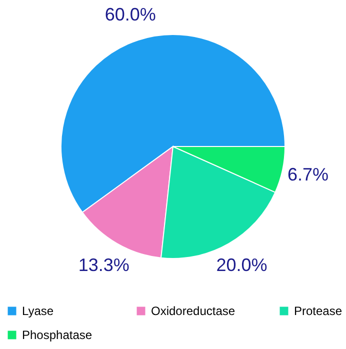  Describe the element at coordinates (57, 335) in the screenshot. I see `legend-label: Phosphatase` at that location.